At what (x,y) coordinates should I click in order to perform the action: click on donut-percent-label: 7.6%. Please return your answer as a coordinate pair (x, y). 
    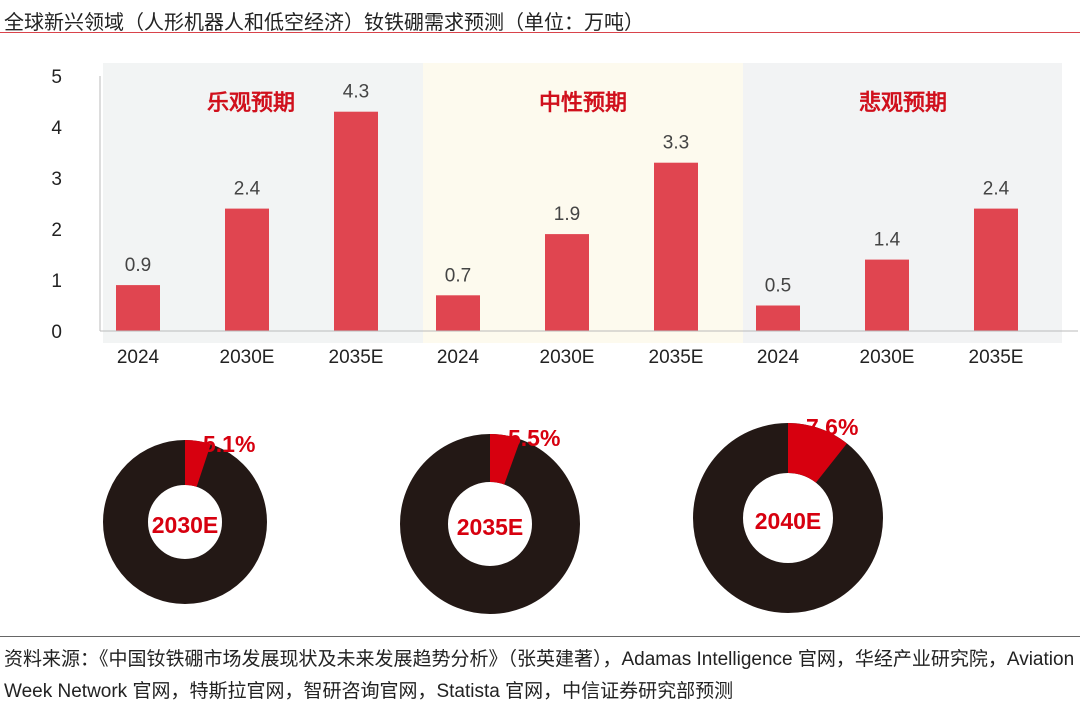
    Looking at the image, I should click on (832, 427).